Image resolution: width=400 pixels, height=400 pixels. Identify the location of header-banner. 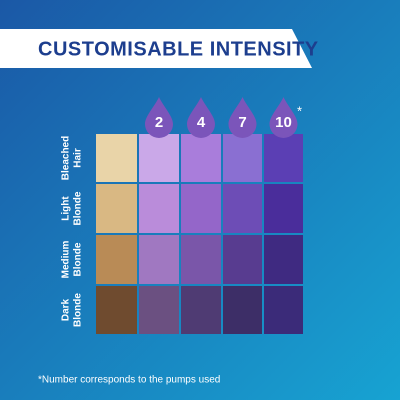
(156, 48).